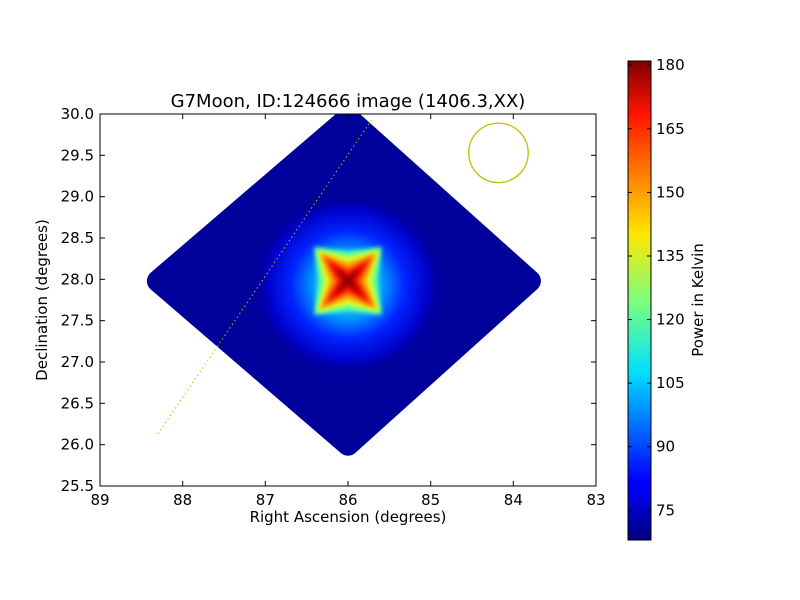 The image size is (800, 600). Describe the element at coordinates (77, 279) in the screenshot. I see `y-tick-label: 28.0` at that location.